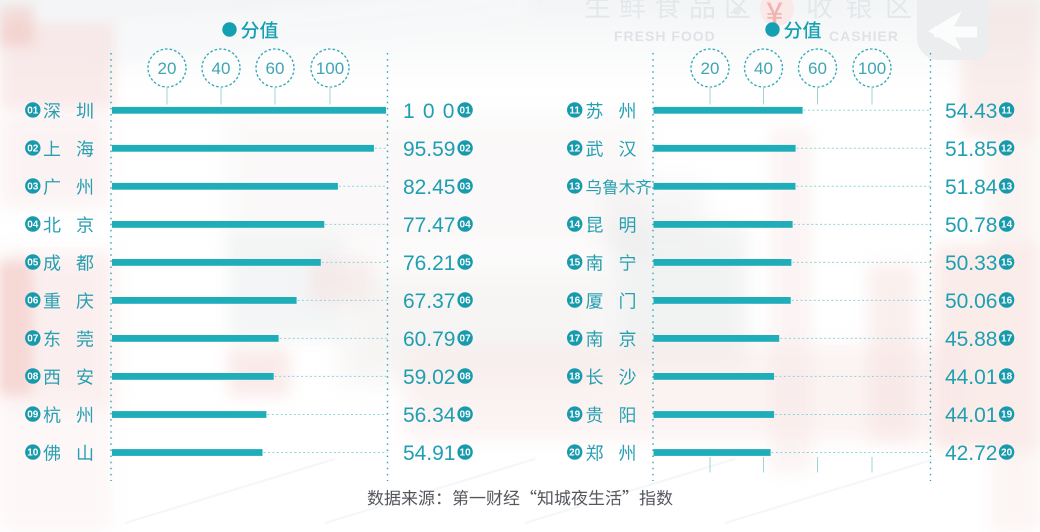  I want to click on svg-text: 54.43, so click(971, 111).